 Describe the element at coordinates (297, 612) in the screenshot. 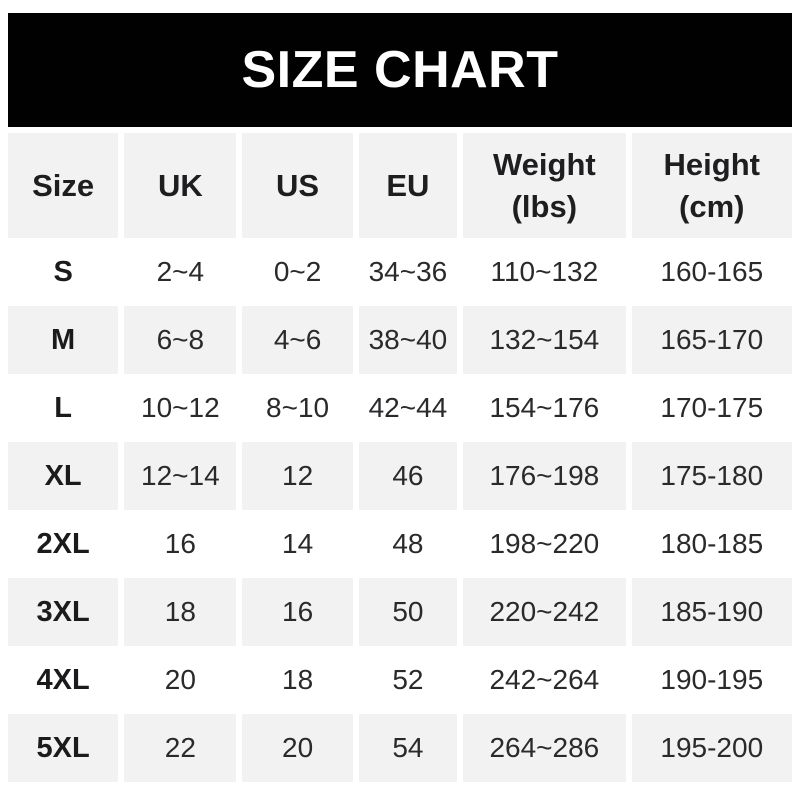

I see `us-cell: 16` at that location.